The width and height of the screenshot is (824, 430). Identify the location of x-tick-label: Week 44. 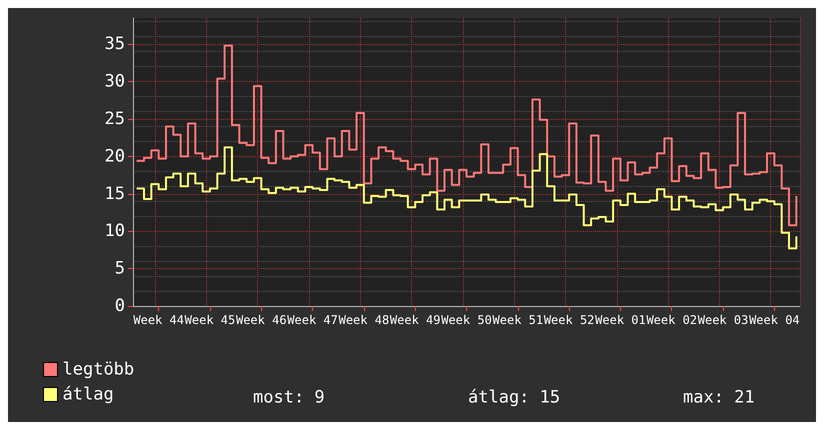
(158, 320).